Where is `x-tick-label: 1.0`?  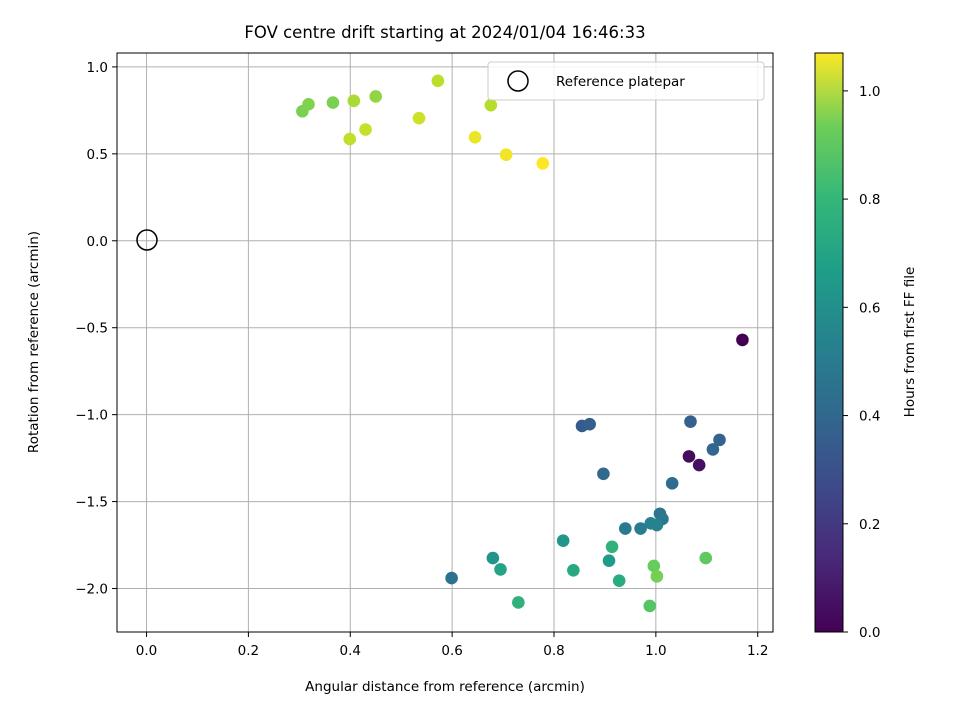 x-tick-label: 1.0 is located at coordinates (655, 651).